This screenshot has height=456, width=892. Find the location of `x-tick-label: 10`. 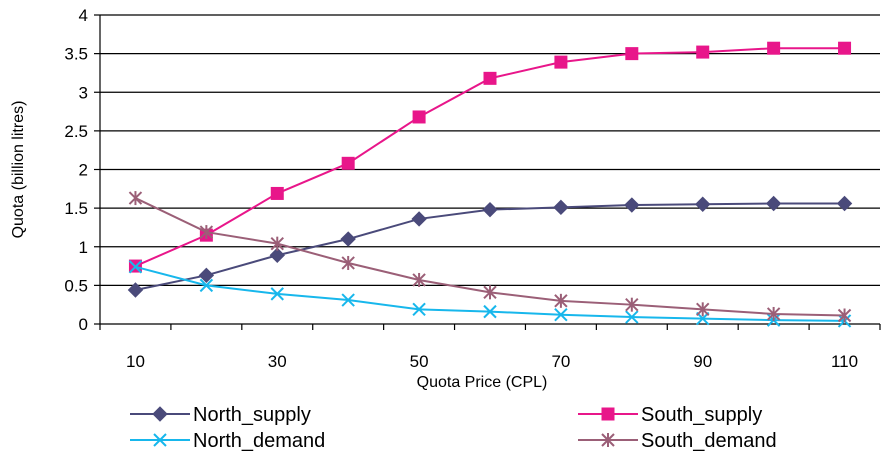

x-tick-label: 10 is located at coordinates (135, 361).